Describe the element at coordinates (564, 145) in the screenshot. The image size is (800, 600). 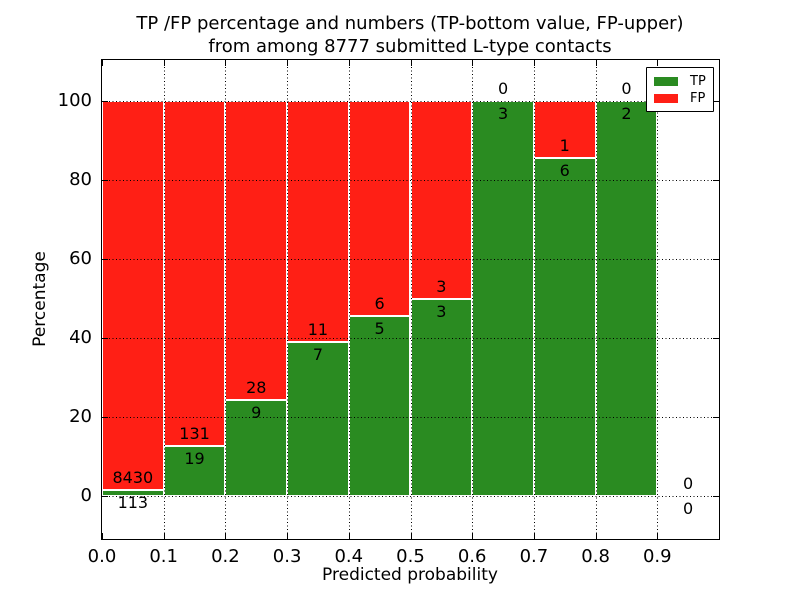
I see `fp-count-label: 1` at that location.